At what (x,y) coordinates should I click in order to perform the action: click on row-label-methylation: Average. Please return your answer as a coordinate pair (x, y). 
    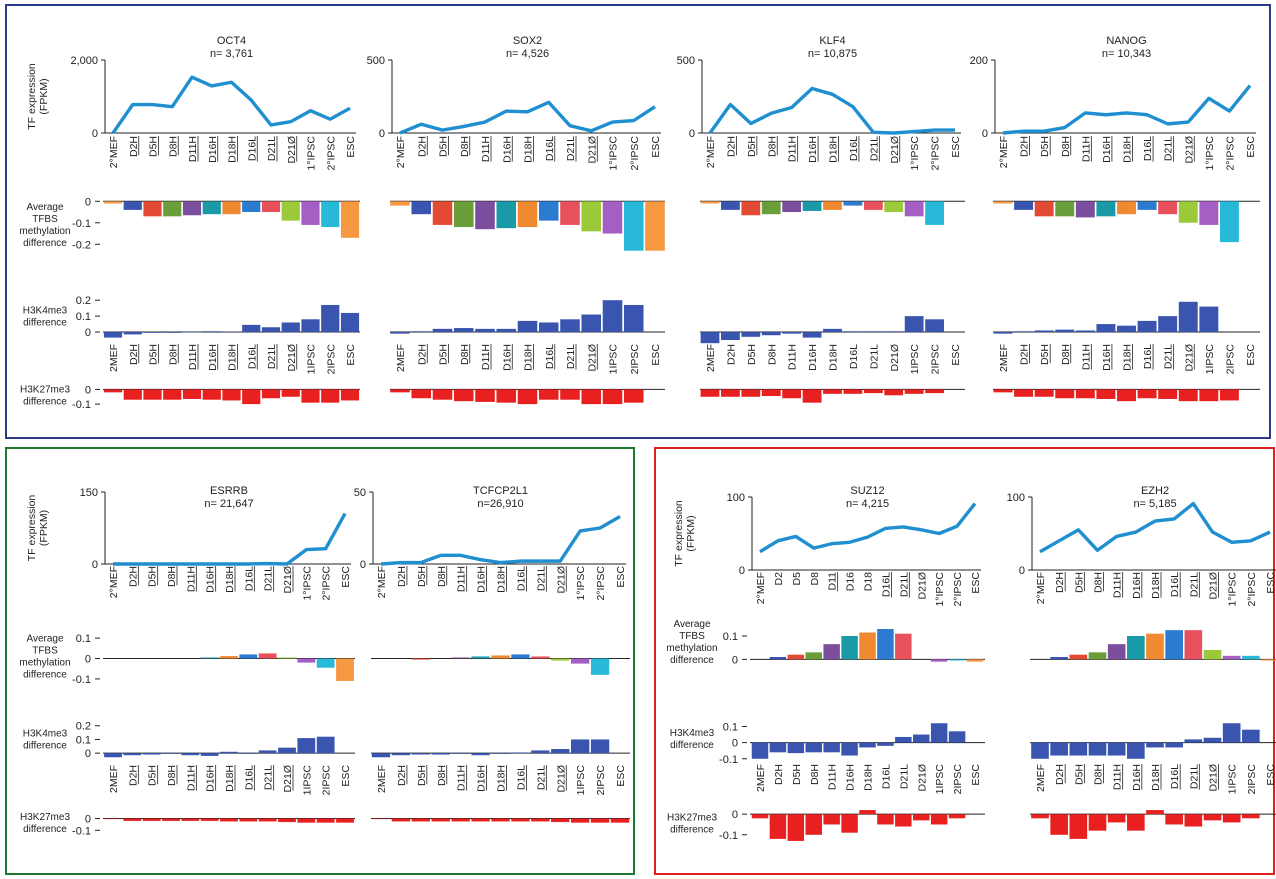
    Looking at the image, I should click on (45, 207).